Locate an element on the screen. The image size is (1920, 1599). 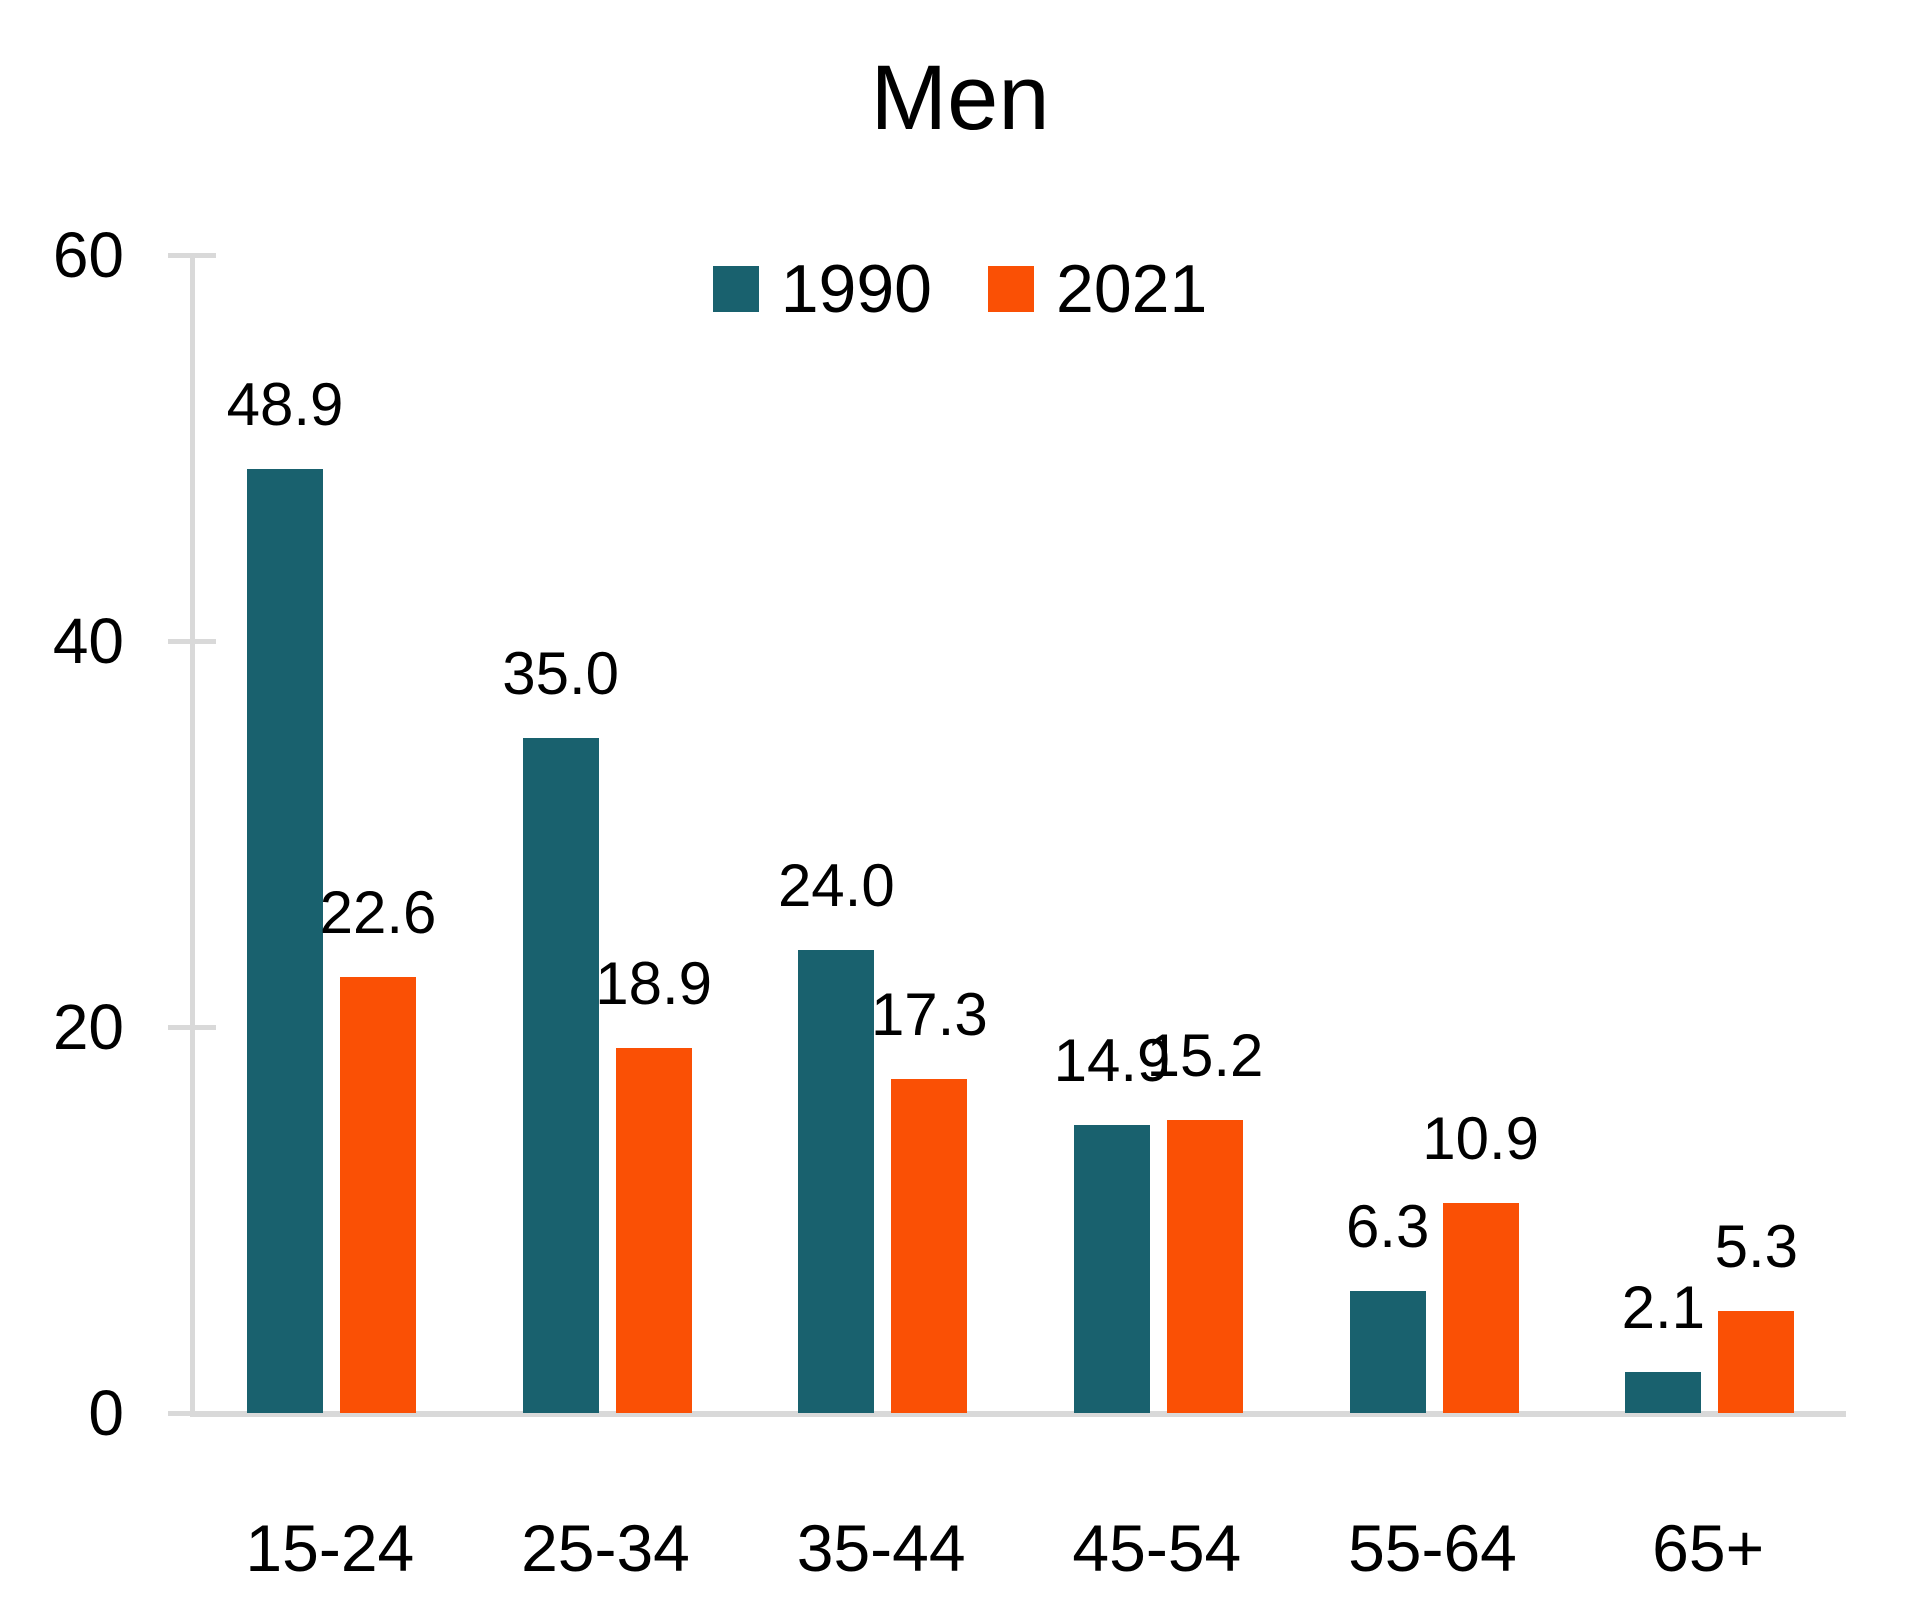
bar-label-1990-35-44: 24.0 is located at coordinates (836, 885).